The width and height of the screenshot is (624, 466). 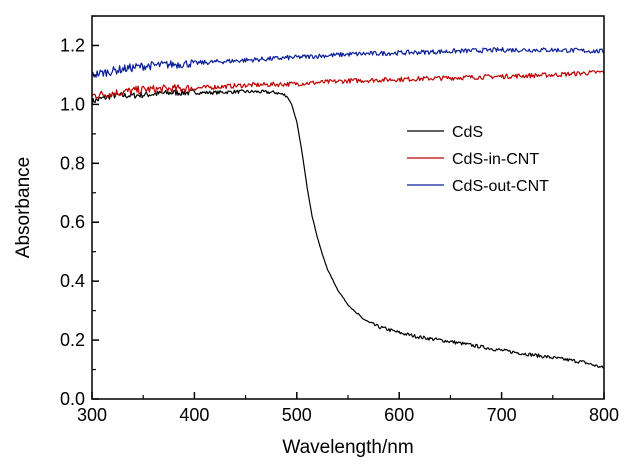 What do you see at coordinates (495, 159) in the screenshot?
I see `legend-label: CdS-in-CNT` at bounding box center [495, 159].